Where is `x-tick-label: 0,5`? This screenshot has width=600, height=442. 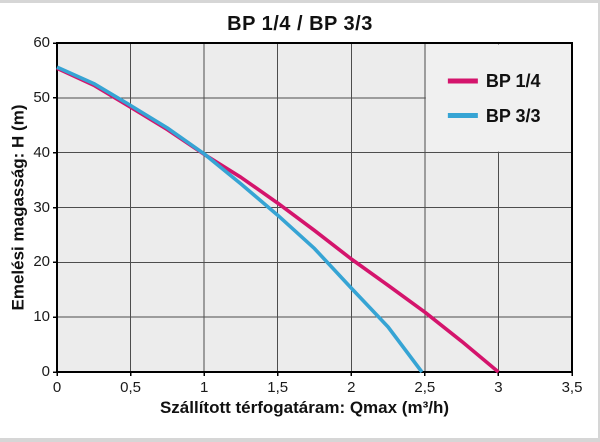 x-tick-label: 0,5 is located at coordinates (130, 387).